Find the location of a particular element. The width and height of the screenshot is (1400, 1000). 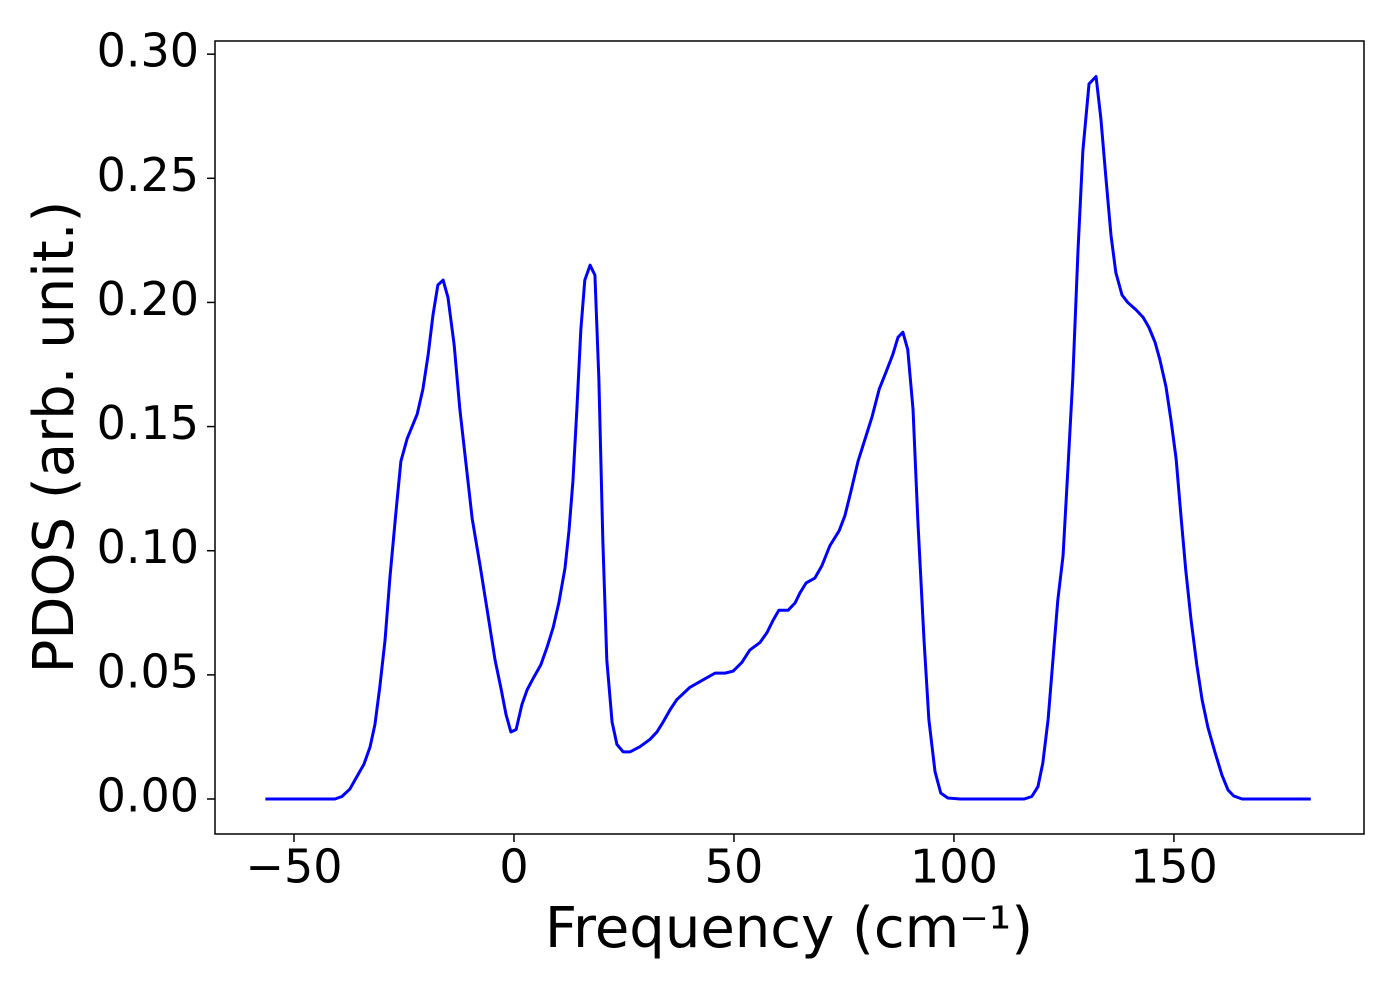

y-tick-label: 0.00 is located at coordinates (148, 795).